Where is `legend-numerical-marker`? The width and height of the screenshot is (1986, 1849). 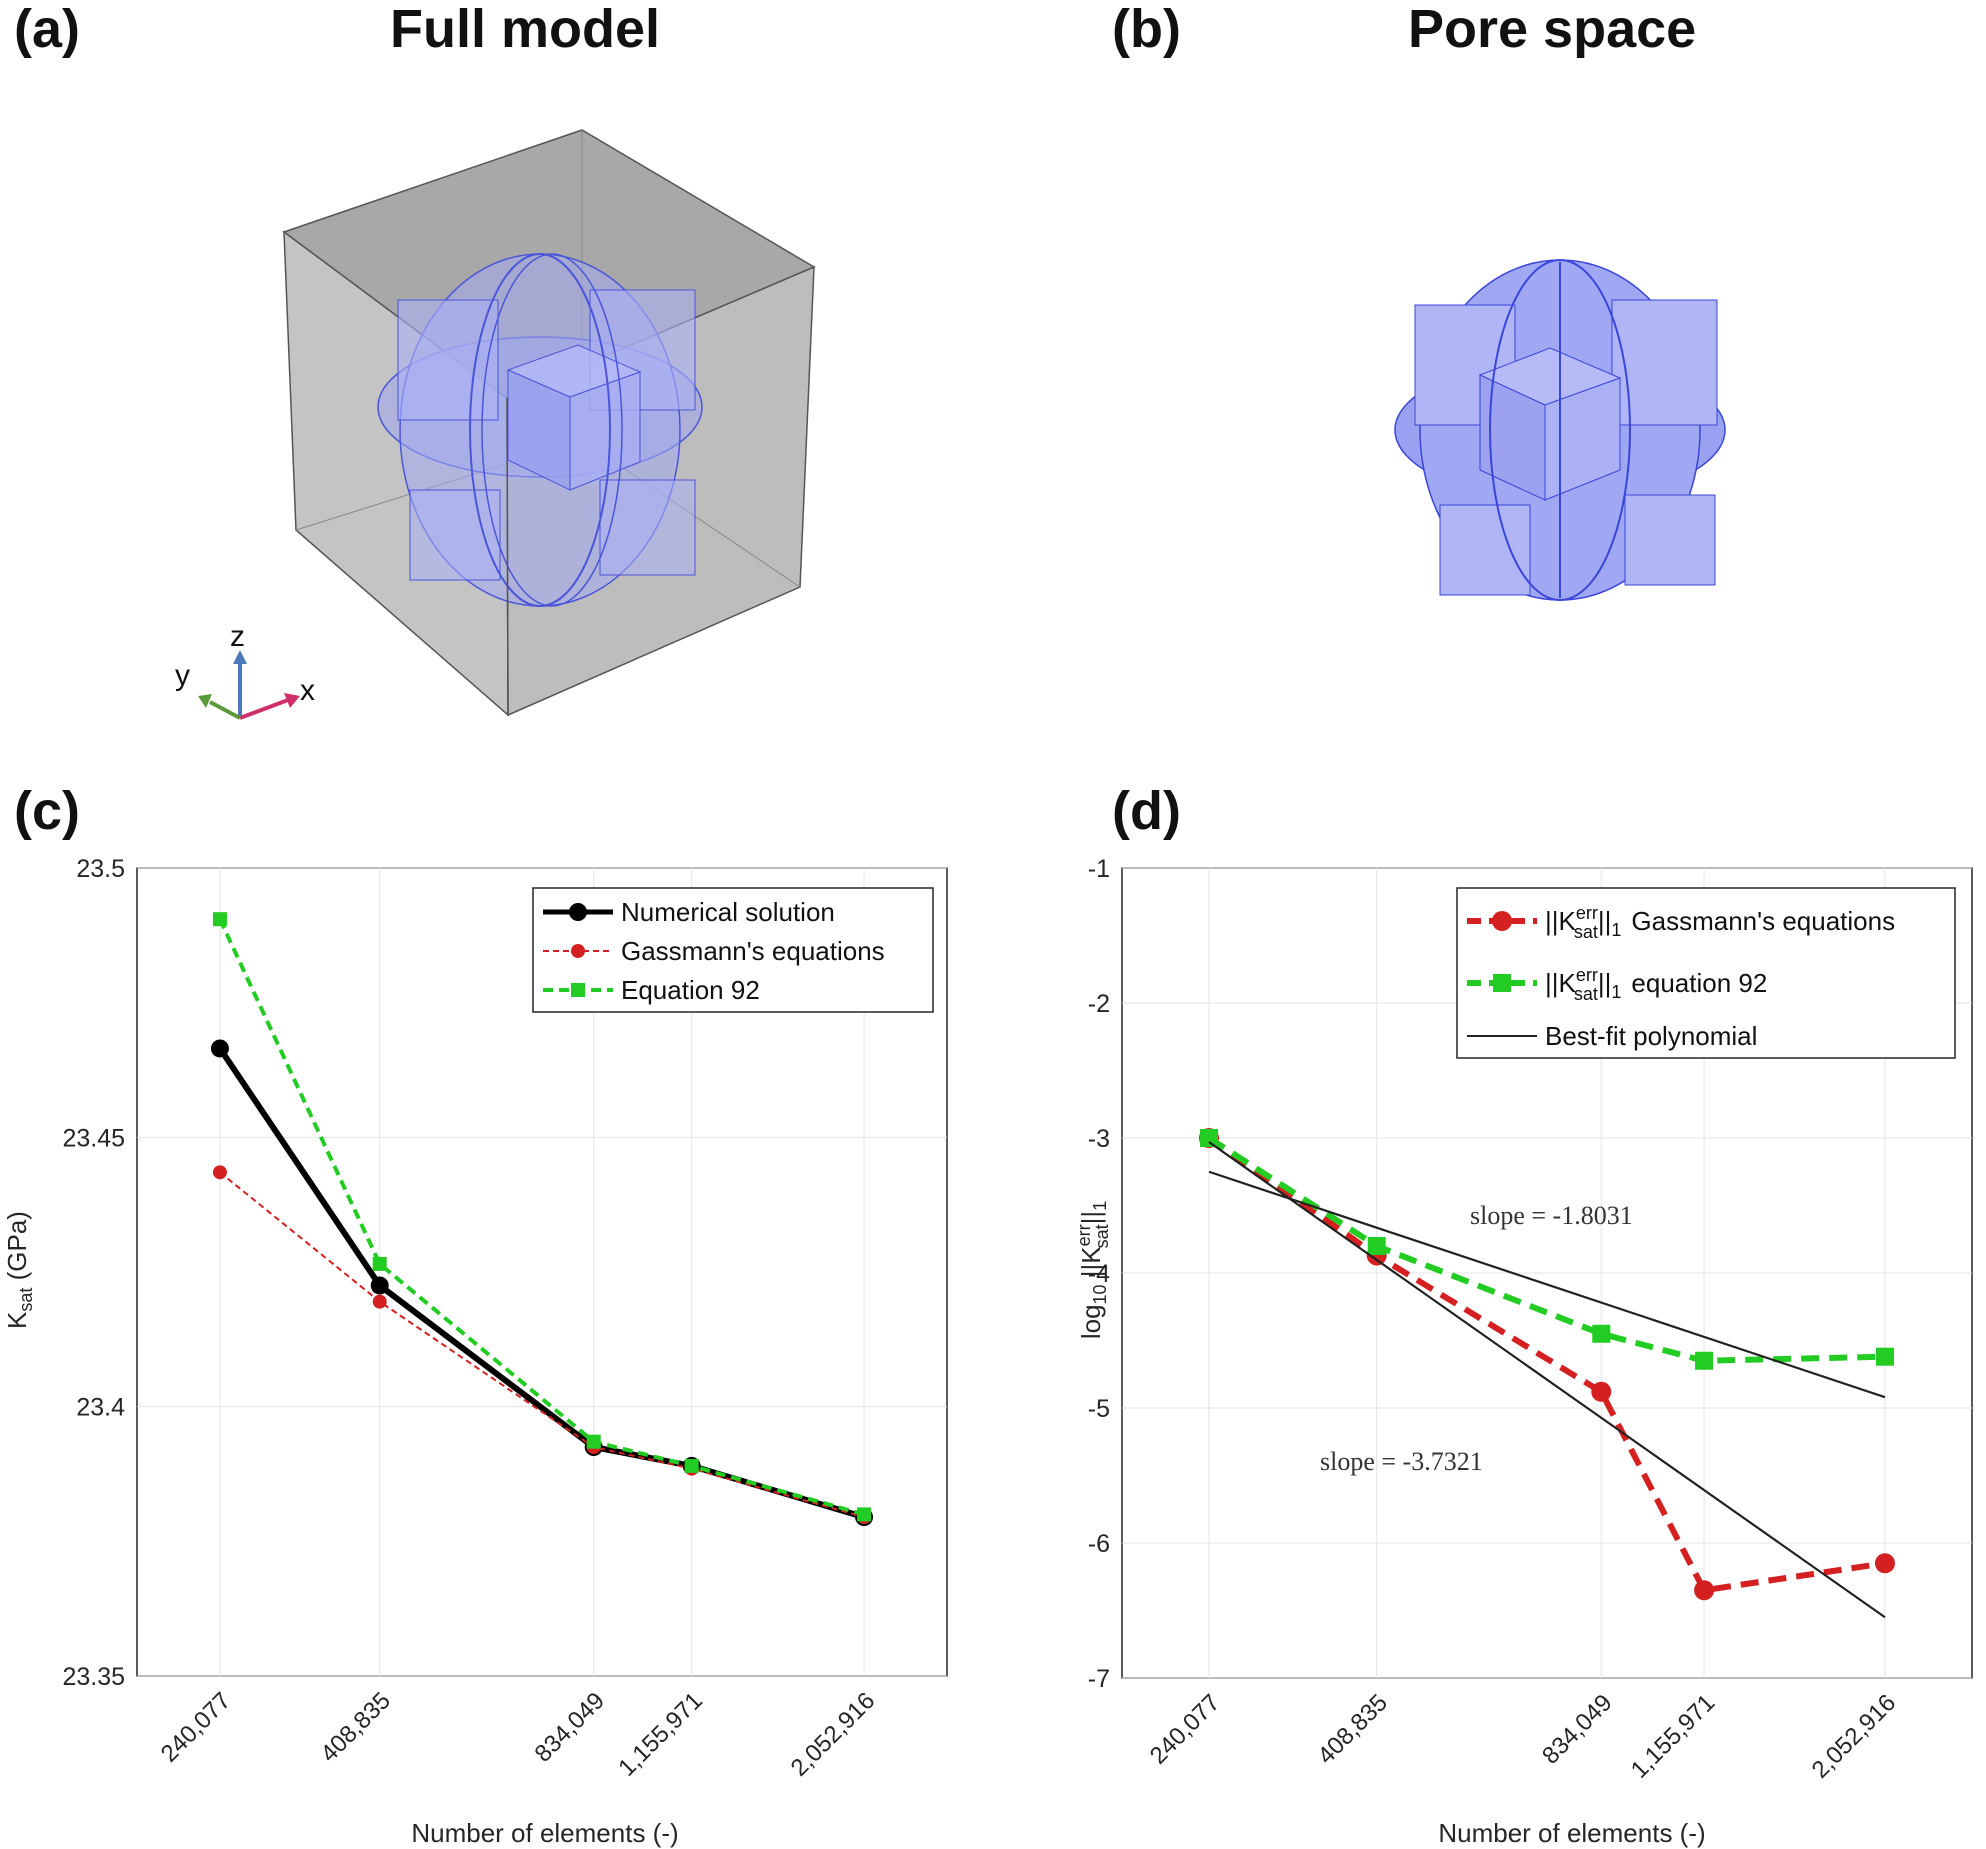 legend-numerical-marker is located at coordinates (578, 912).